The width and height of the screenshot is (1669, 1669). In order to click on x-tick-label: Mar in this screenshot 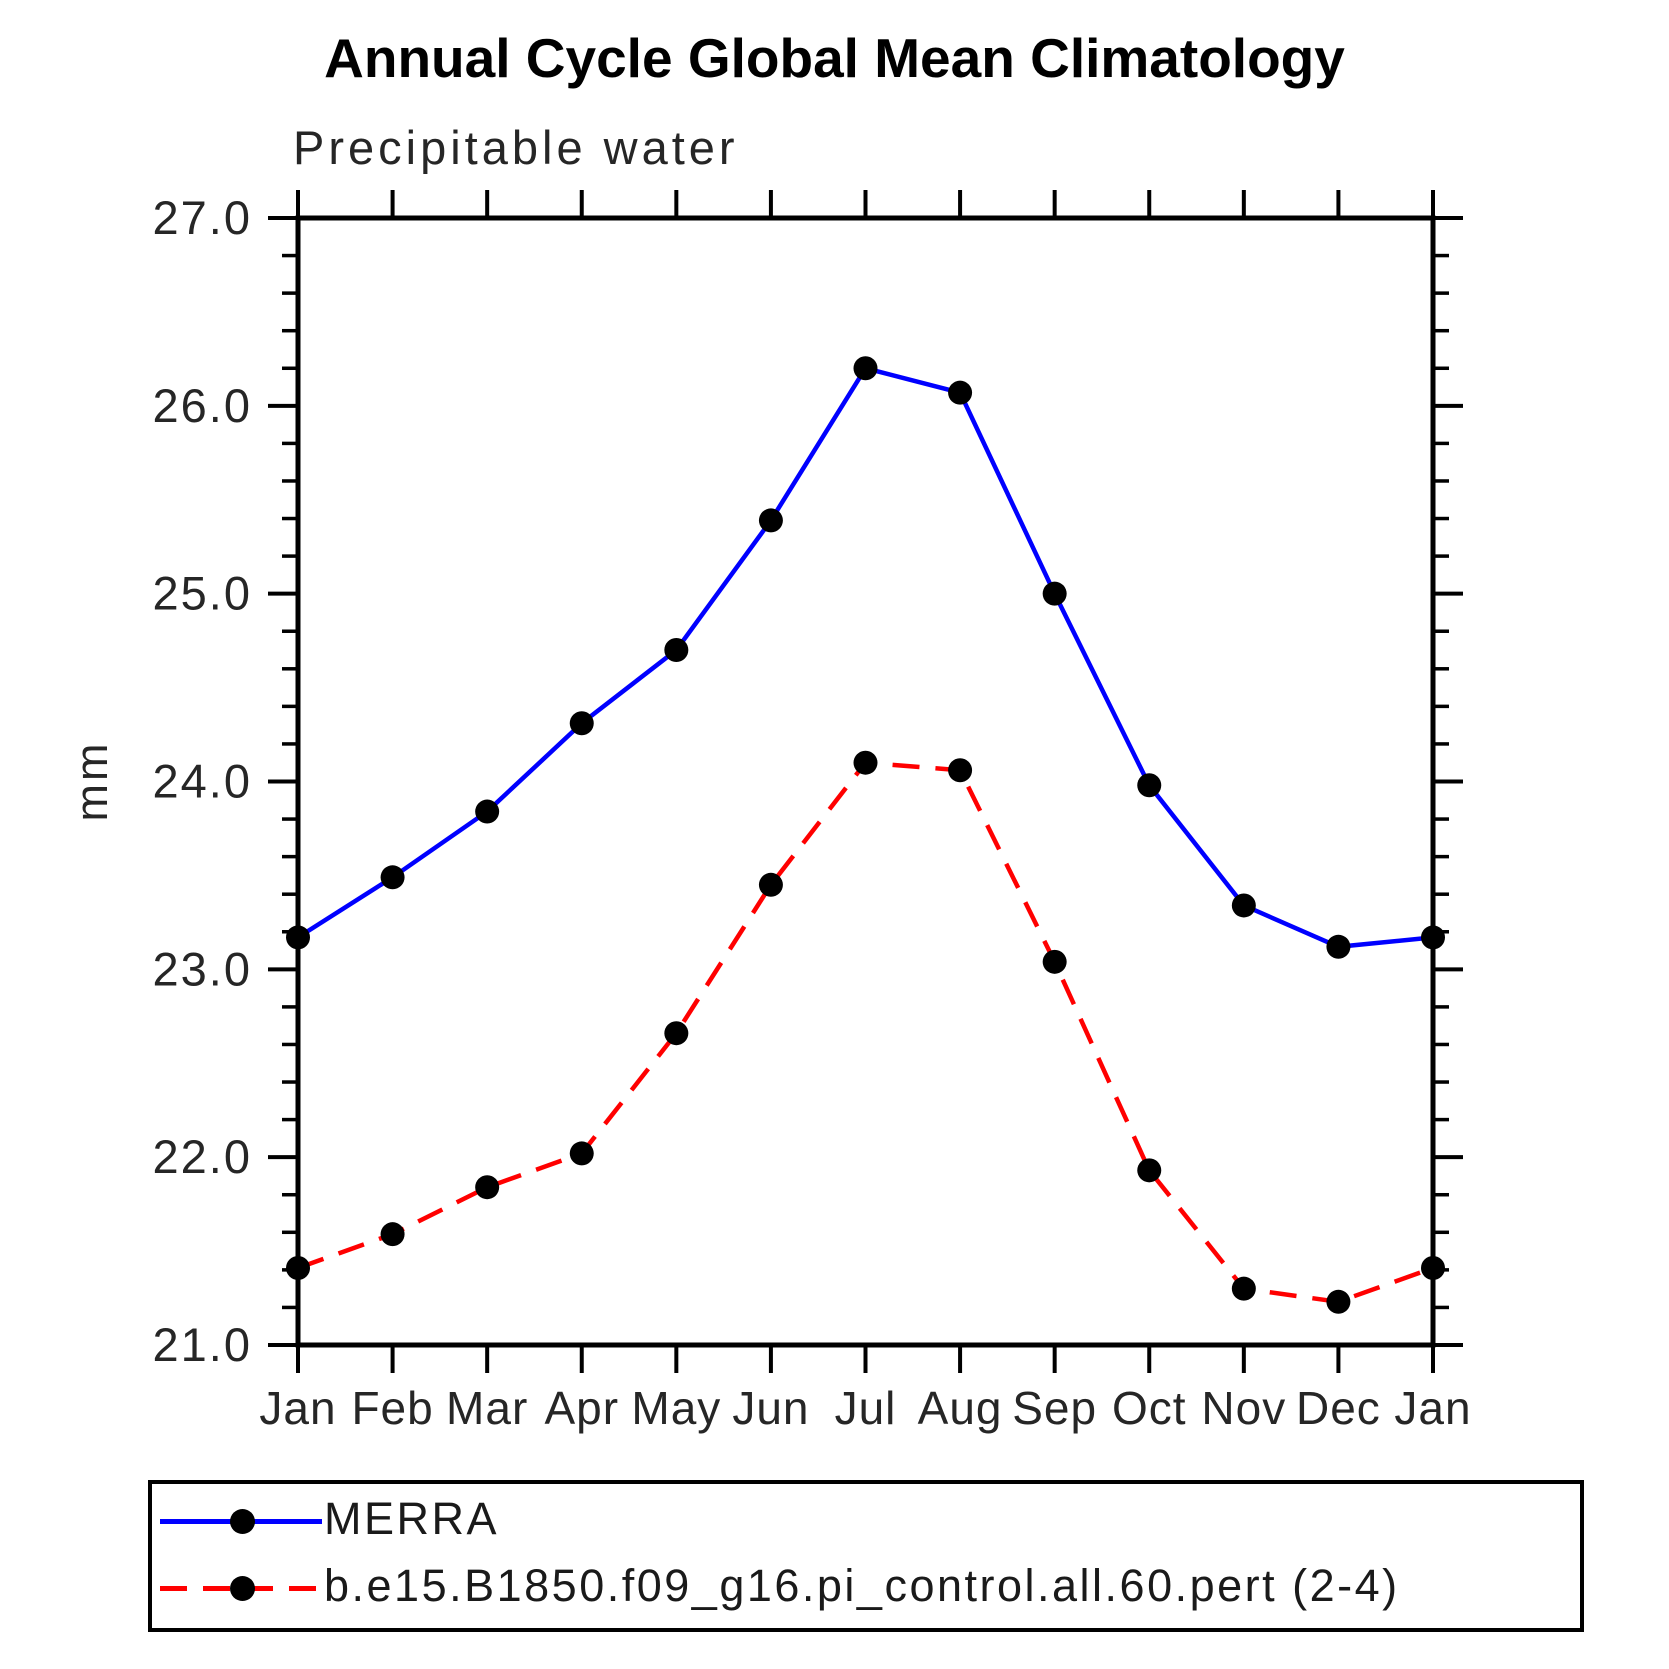, I will do `click(487, 1408)`.